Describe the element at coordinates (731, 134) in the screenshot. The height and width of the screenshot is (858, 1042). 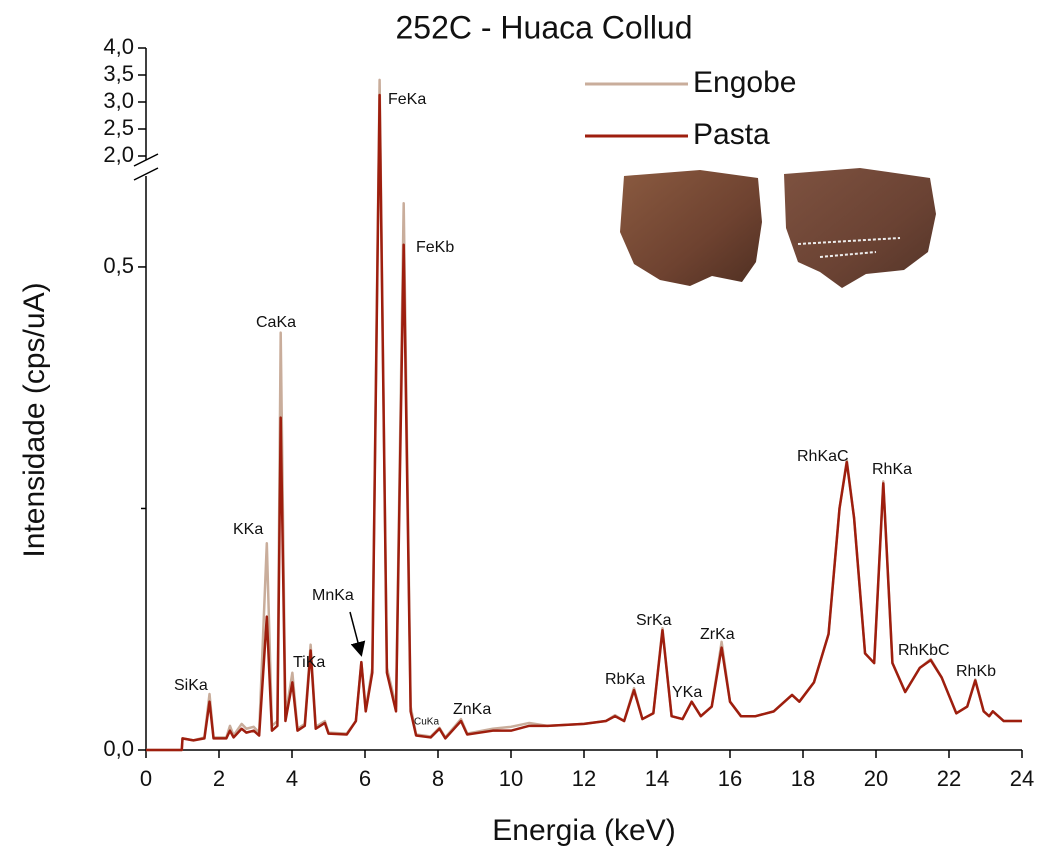
I see `legend-label: Pasta` at that location.